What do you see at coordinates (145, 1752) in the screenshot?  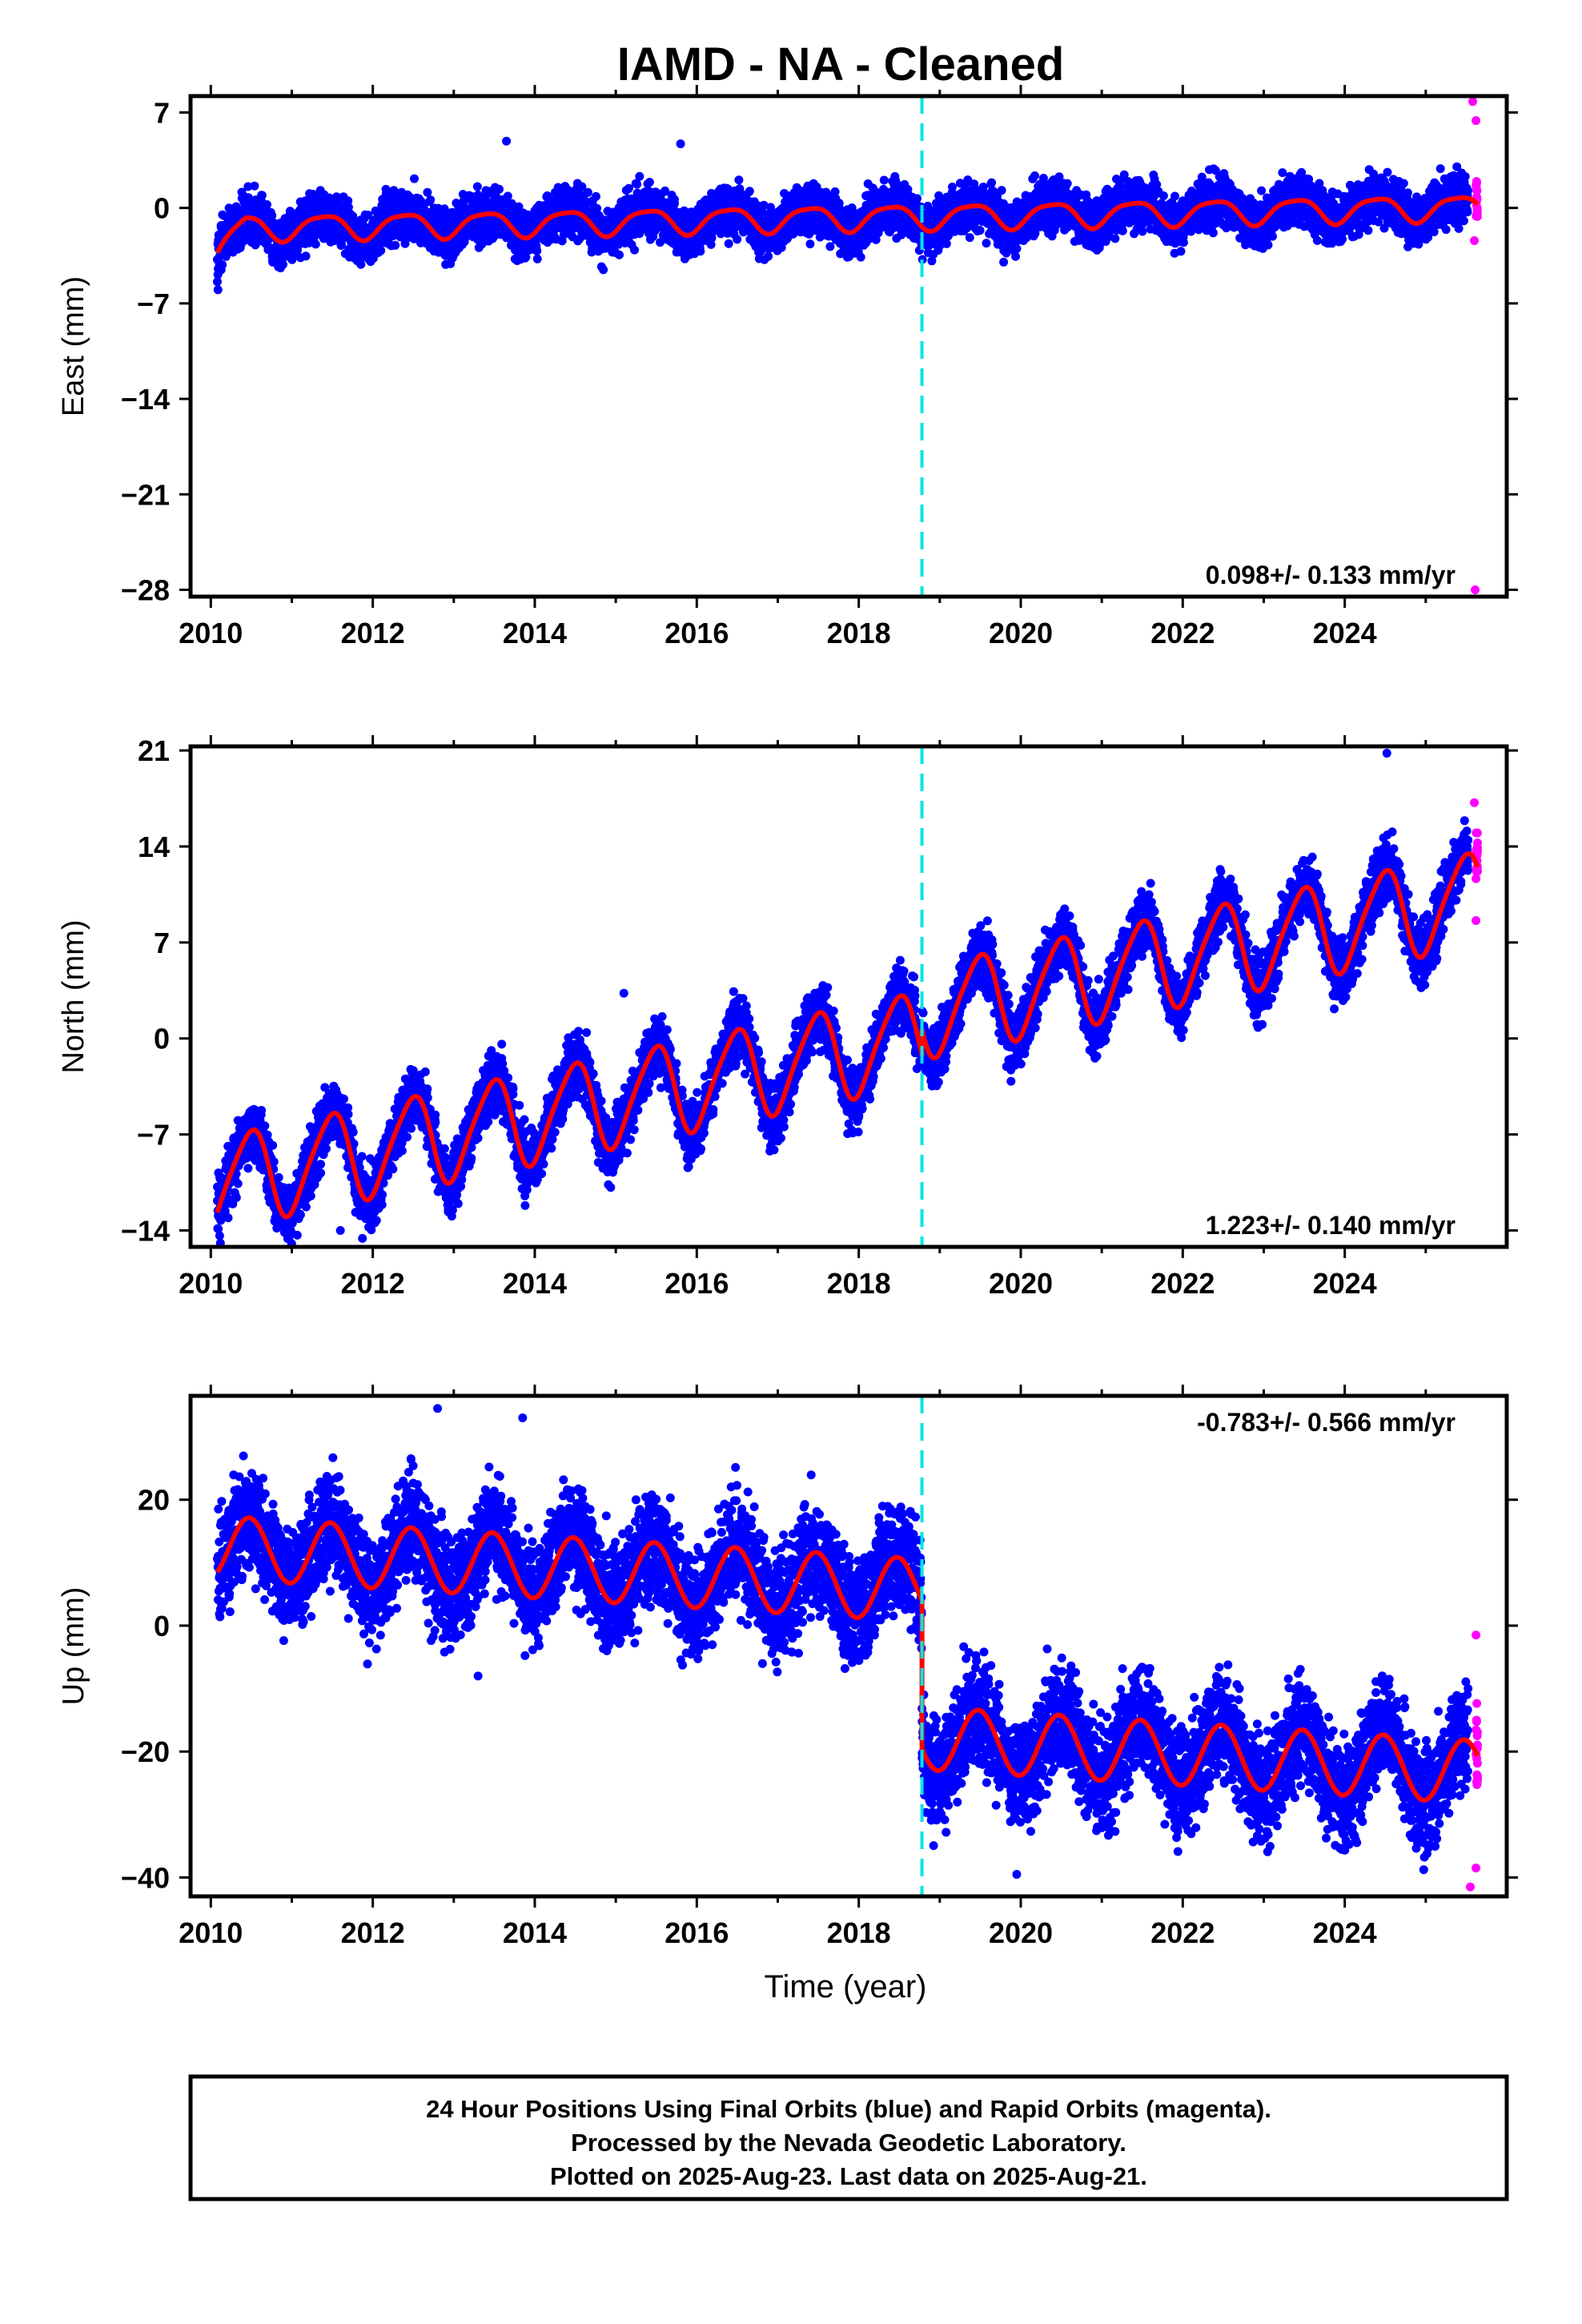 I see `y-tick-label: −20` at bounding box center [145, 1752].